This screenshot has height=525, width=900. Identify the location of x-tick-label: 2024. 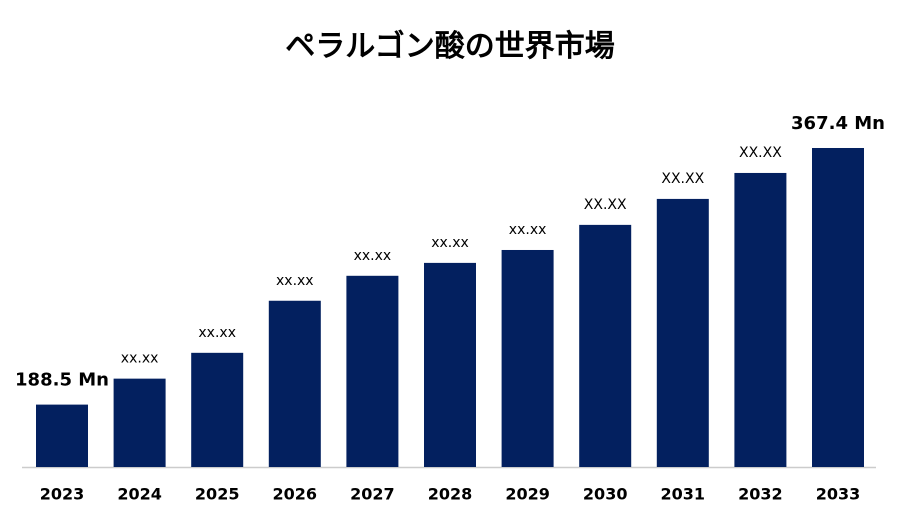
(139, 494).